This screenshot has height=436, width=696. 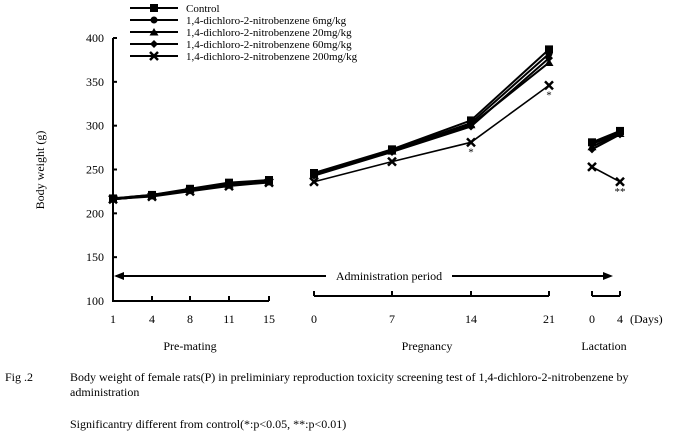 What do you see at coordinates (471, 319) in the screenshot?
I see `x-tick-label: 14` at bounding box center [471, 319].